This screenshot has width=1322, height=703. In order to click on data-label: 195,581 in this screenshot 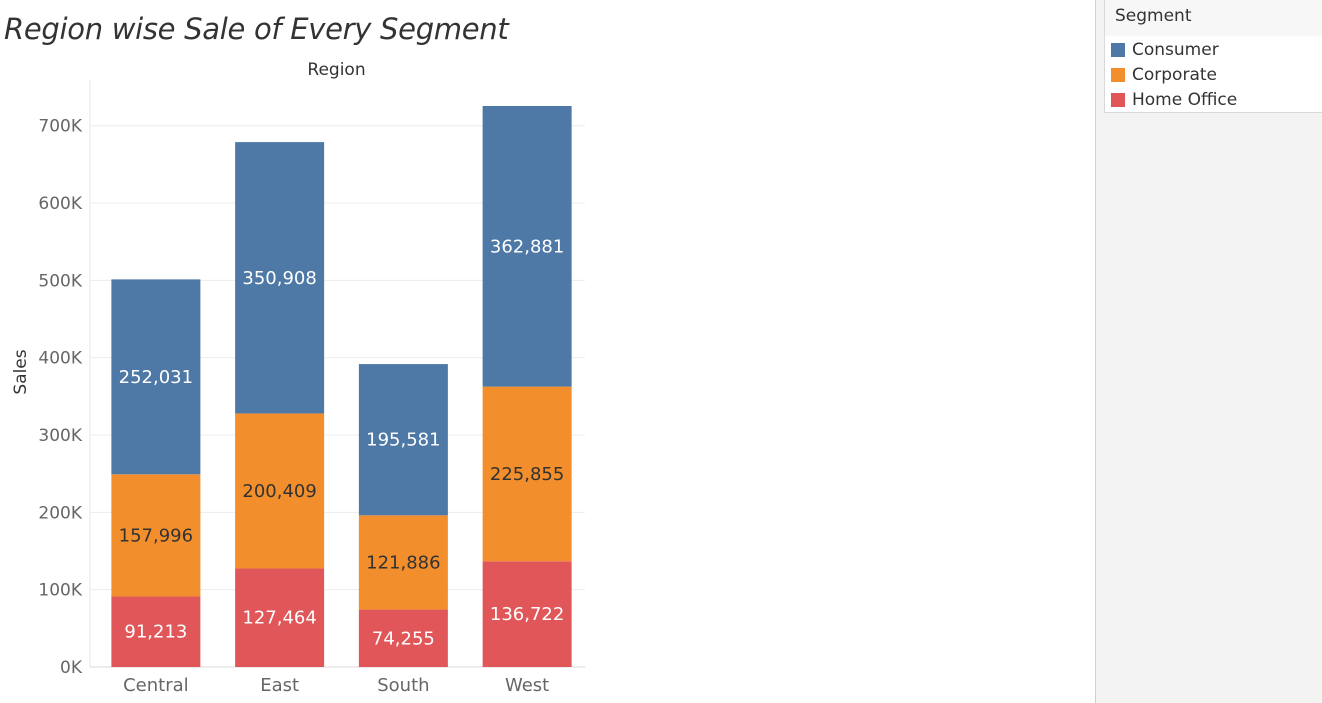, I will do `click(403, 440)`.